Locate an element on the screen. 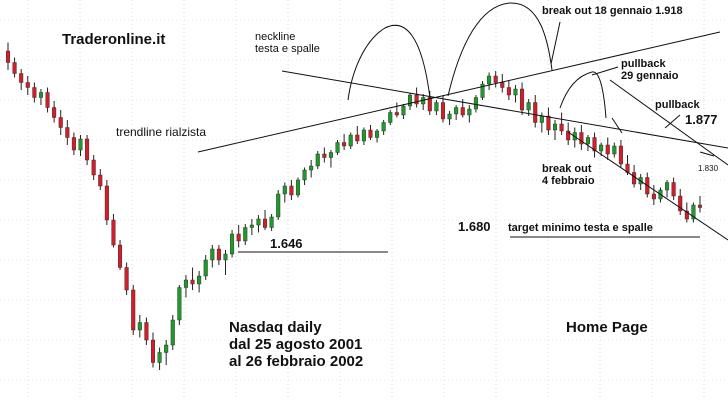  pullback-feb-arrow is located at coordinates (672, 121).